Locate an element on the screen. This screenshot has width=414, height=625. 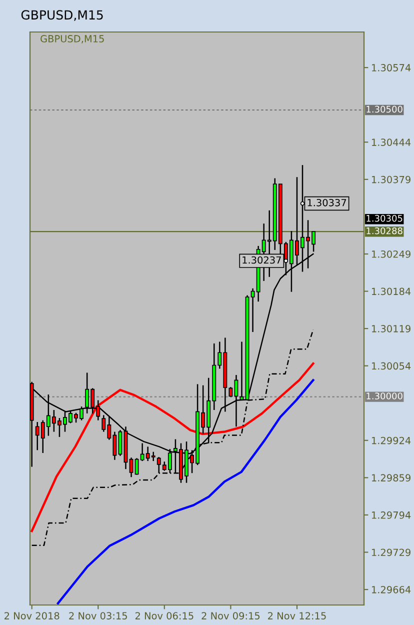
y-tick-label: 1.29729 is located at coordinates (391, 552).